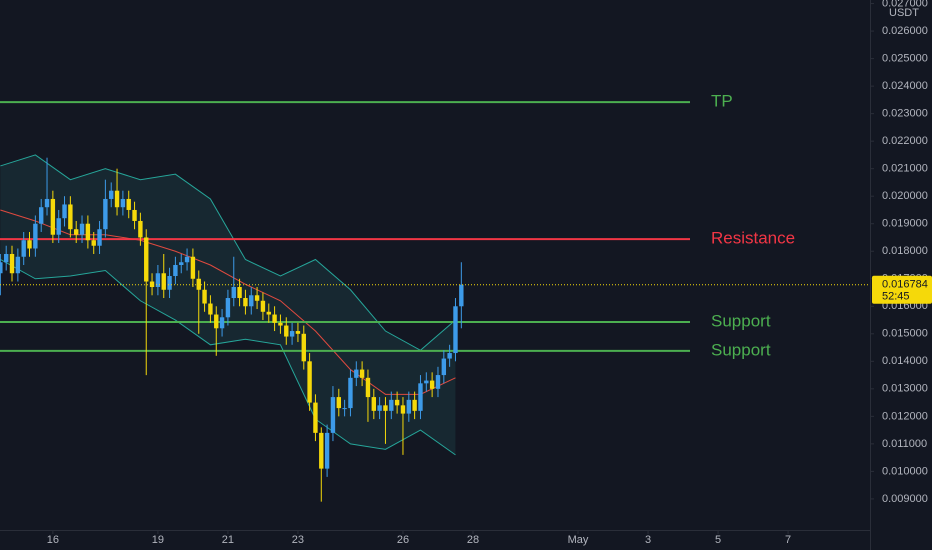  I want to click on x-tick-label: 3, so click(648, 540).